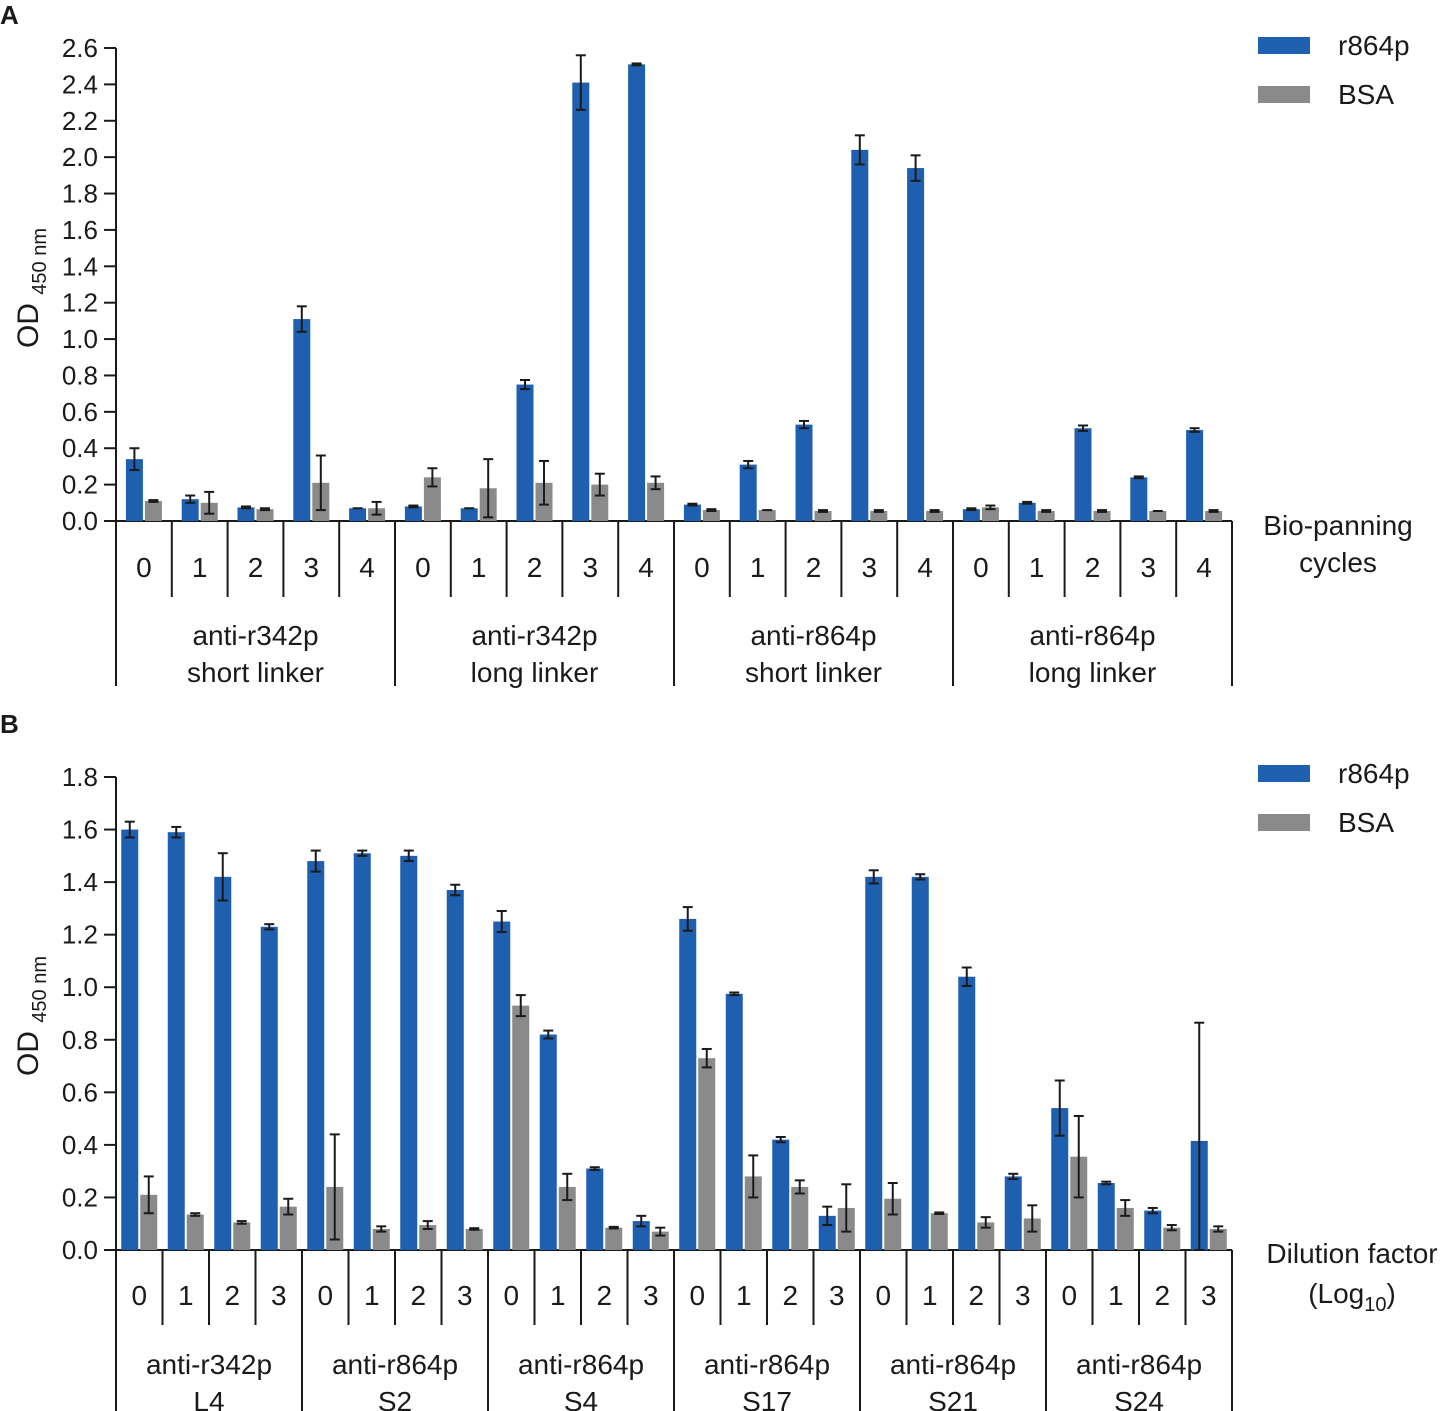 This screenshot has height=1411, width=1450. Describe the element at coordinates (80, 987) in the screenshot. I see `panel-b-y-tick-label: 1.0` at that location.